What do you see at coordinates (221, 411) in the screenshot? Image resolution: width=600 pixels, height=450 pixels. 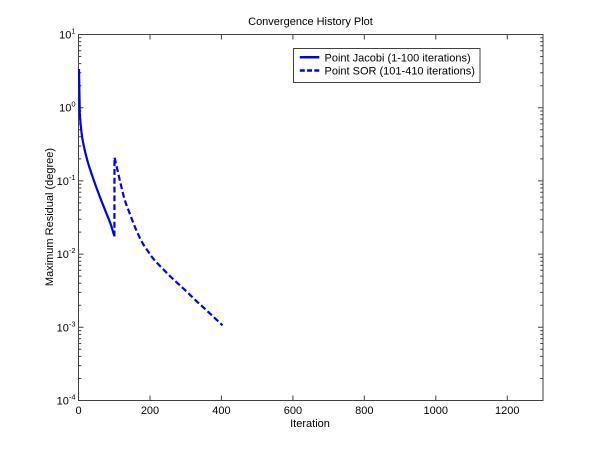 I see `svg-text: 400` at bounding box center [221, 411].